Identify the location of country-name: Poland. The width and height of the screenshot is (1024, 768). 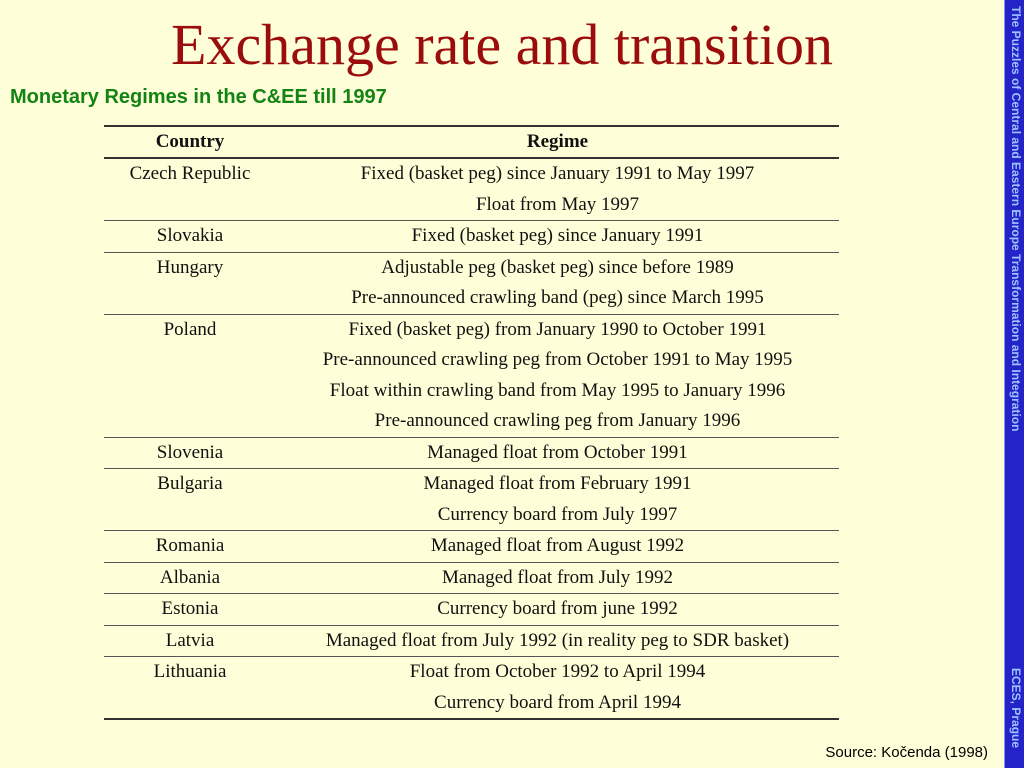
(190, 329).